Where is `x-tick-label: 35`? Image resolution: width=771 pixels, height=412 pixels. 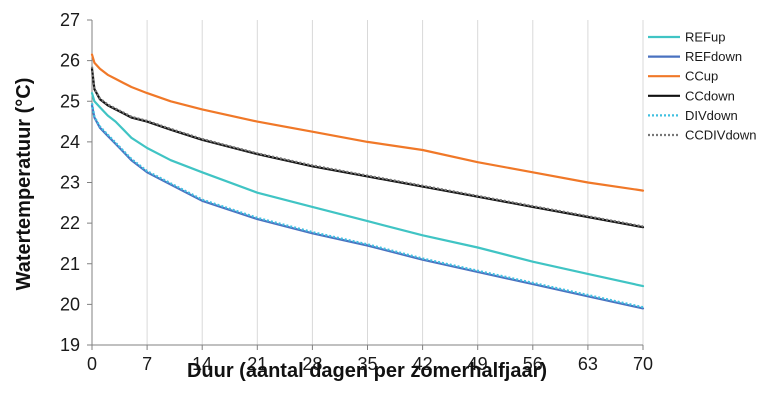 x-tick-label: 35 is located at coordinates (367, 364).